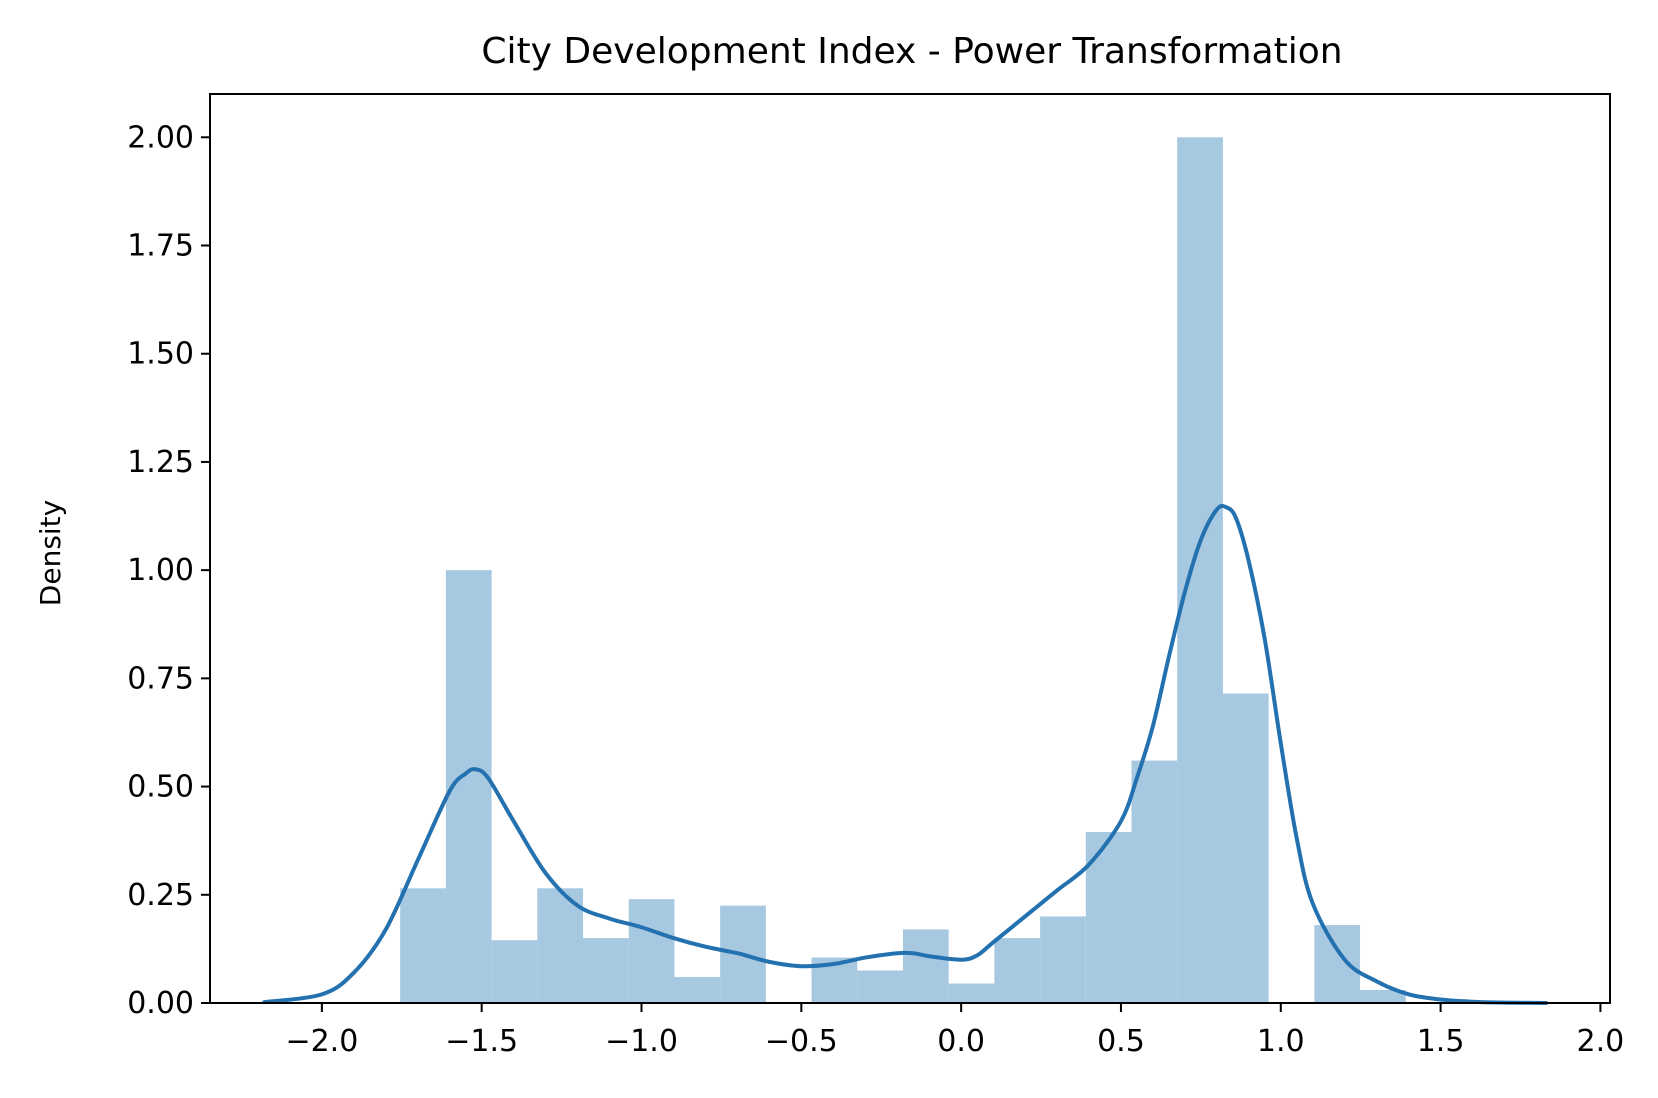 This screenshot has width=1658, height=1098. Describe the element at coordinates (1281, 1041) in the screenshot. I see `x-tick-label: 1.0` at that location.